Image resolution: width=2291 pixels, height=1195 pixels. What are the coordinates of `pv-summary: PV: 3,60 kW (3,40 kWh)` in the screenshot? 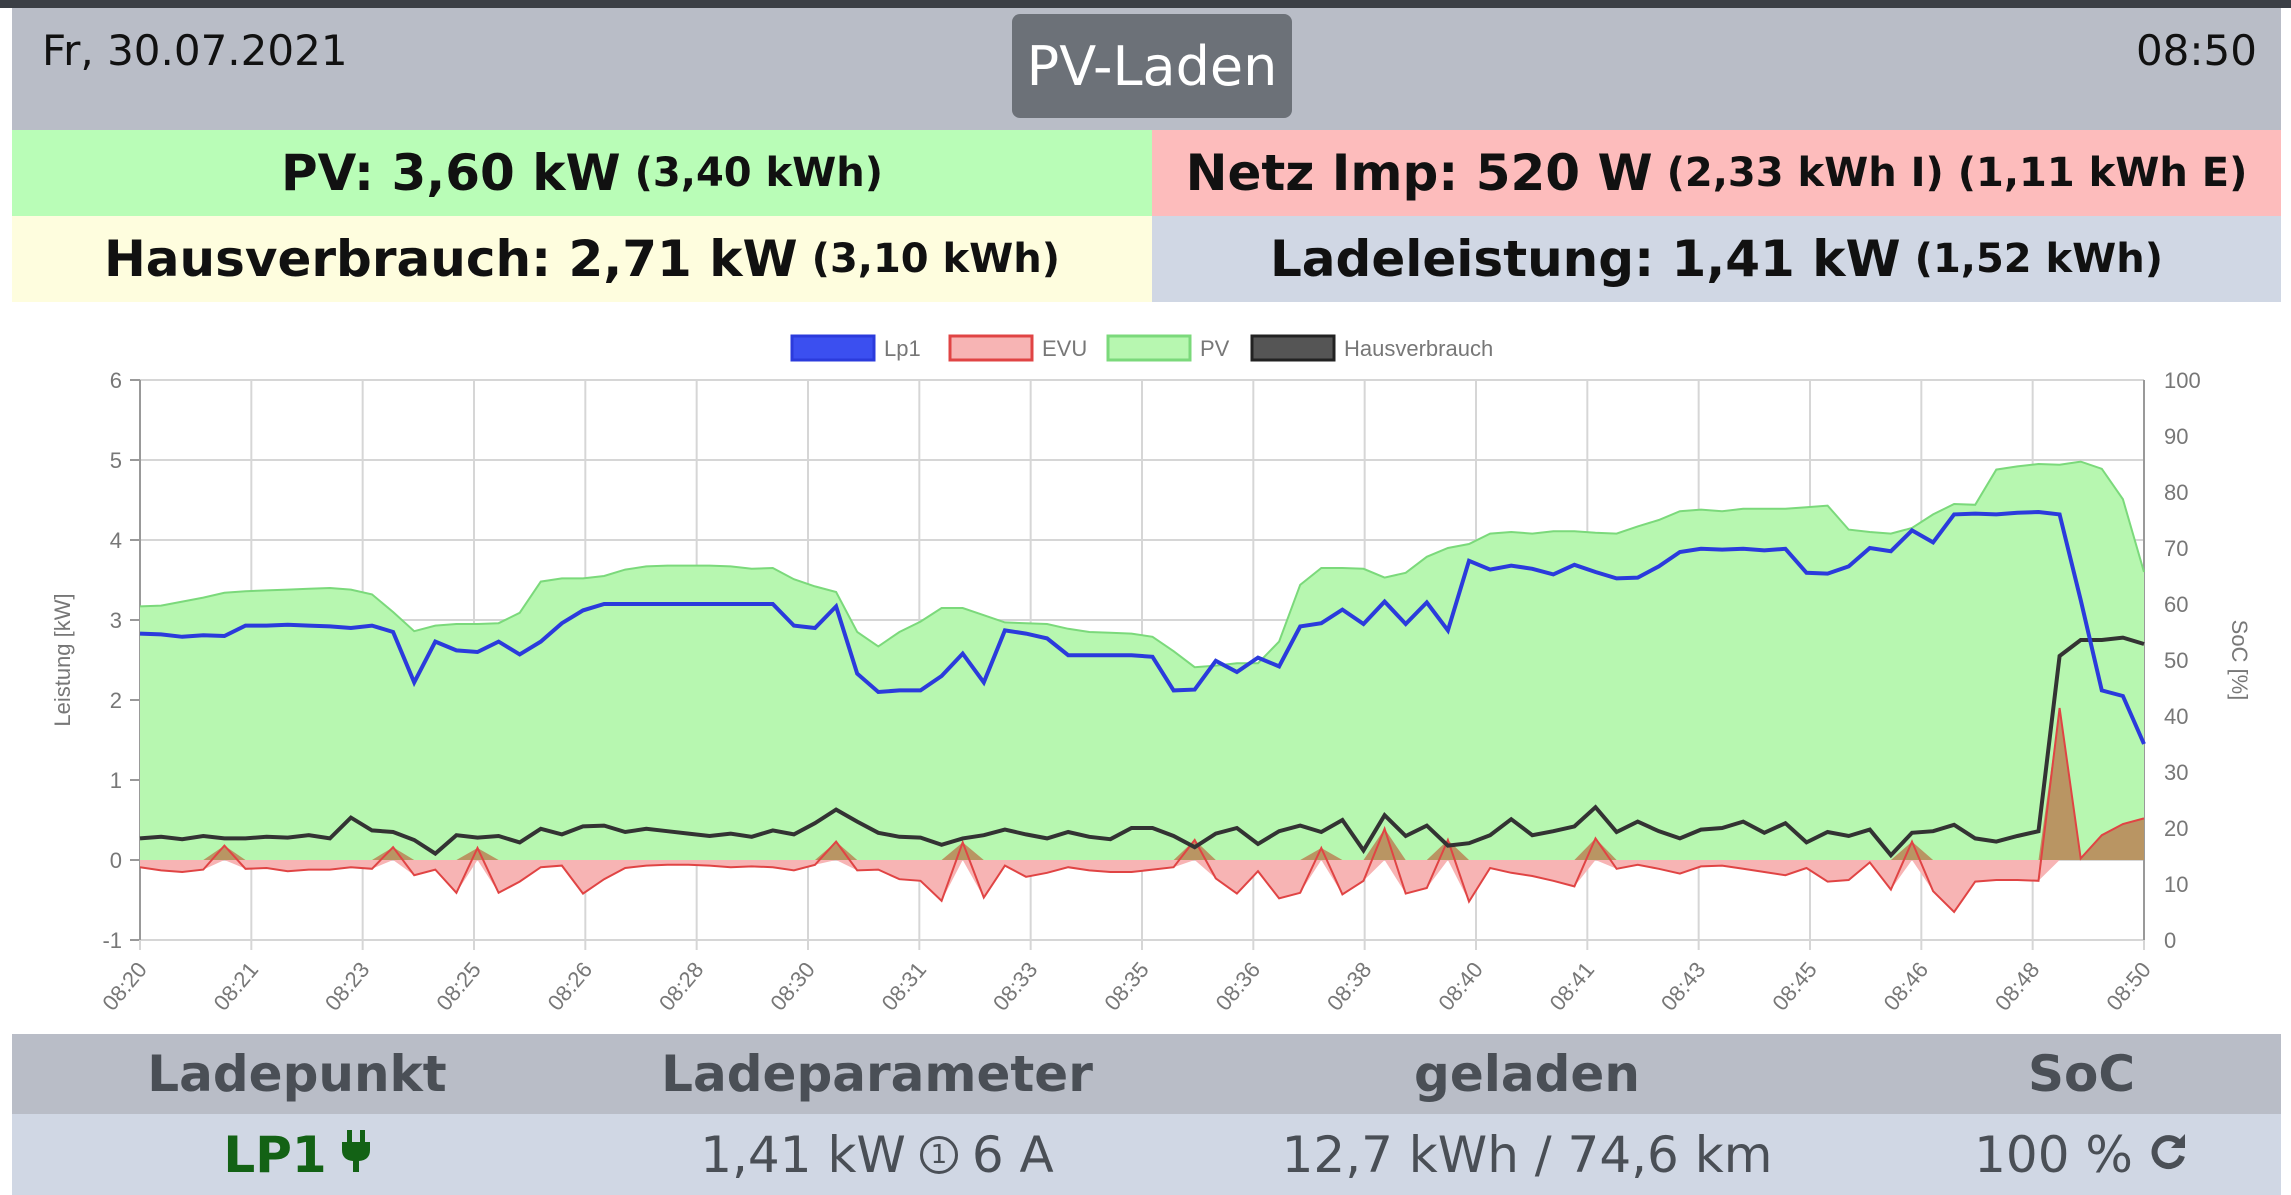 It's located at (582, 173).